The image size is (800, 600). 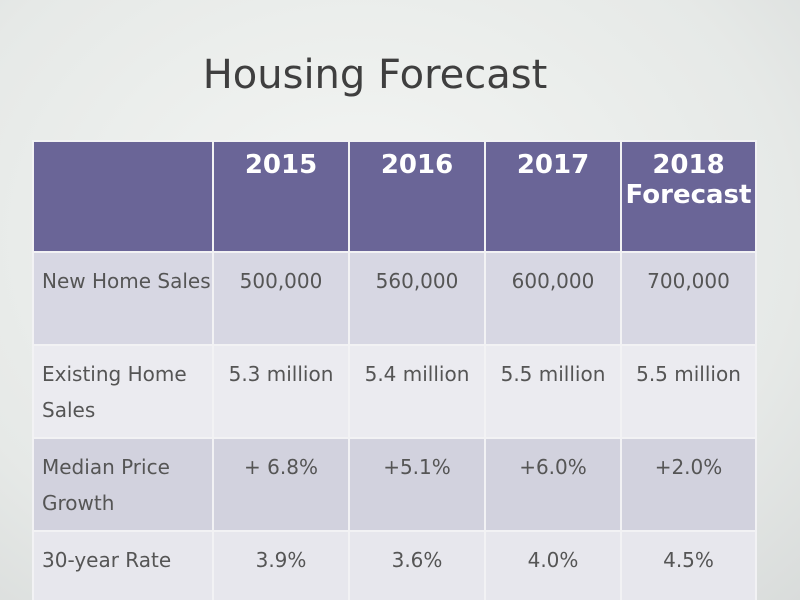 I want to click on row-label: Existing Home Sales, so click(x=123, y=391).